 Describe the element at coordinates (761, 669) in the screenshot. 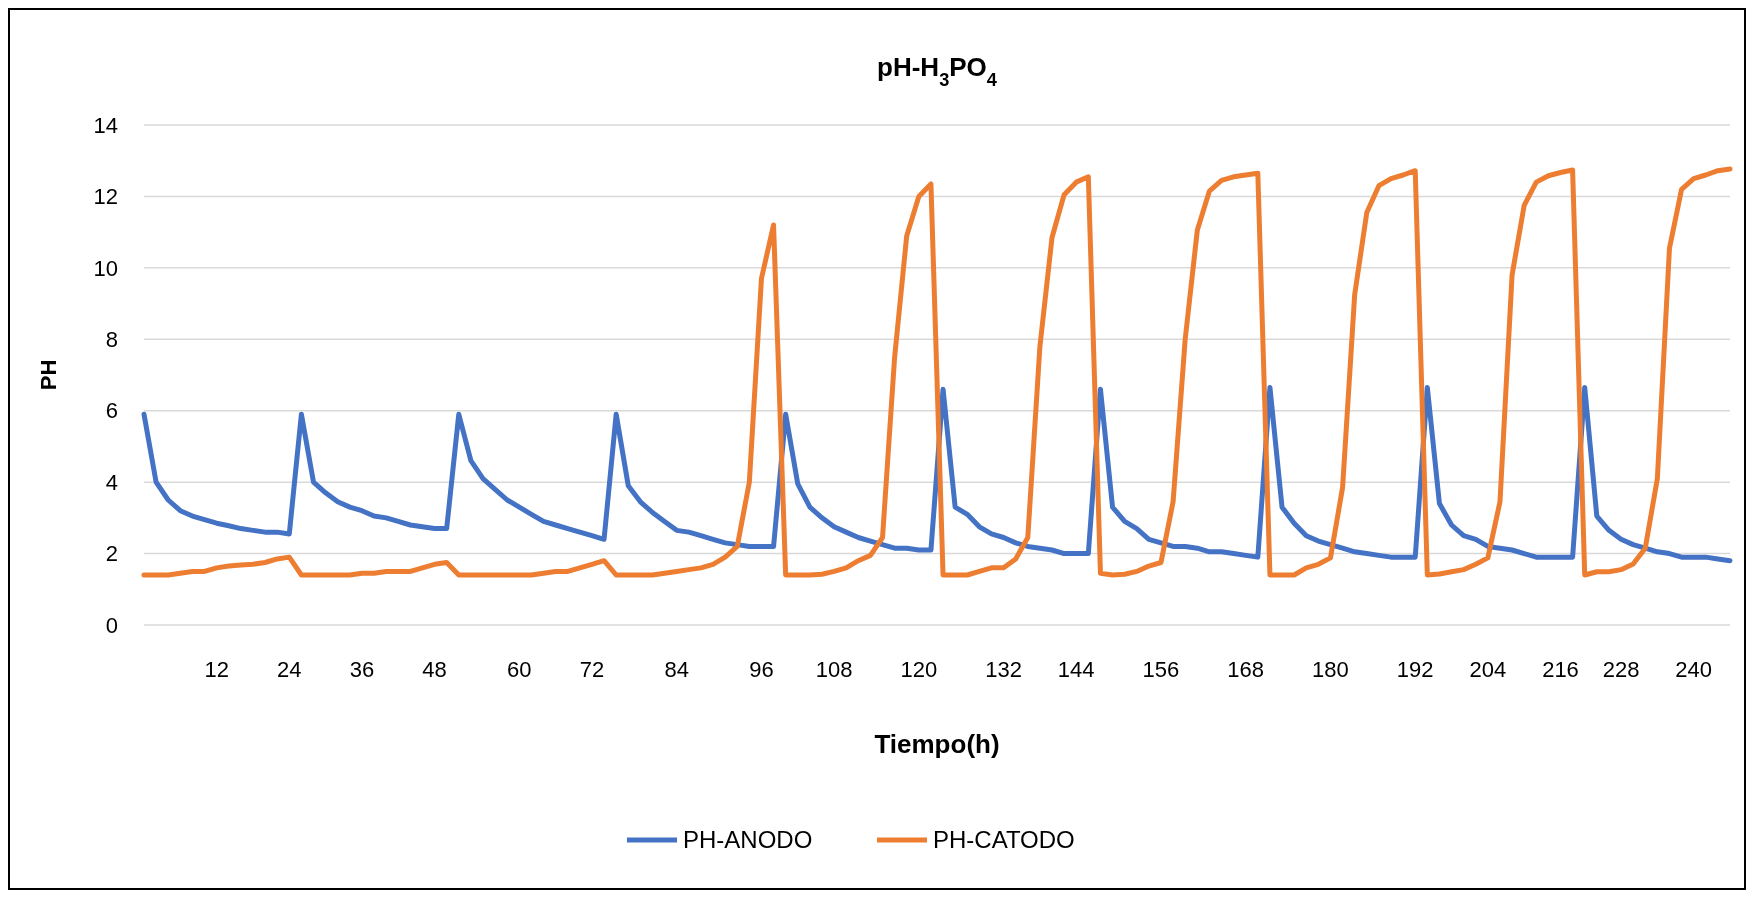

I see `x-tick-label: 96` at that location.